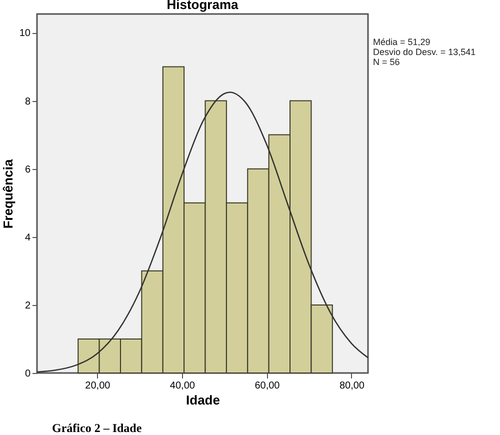  I want to click on text: Média = 51,29, so click(401, 42).